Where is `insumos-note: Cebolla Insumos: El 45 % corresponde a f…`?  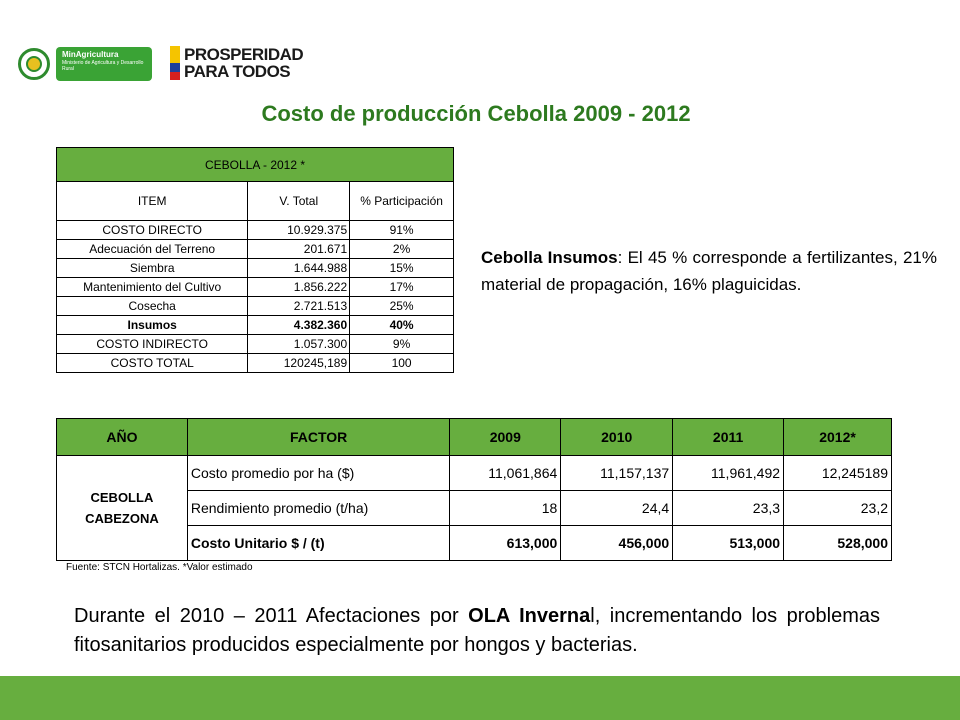 insumos-note: Cebolla Insumos: El 45 % corresponde a f… is located at coordinates (709, 271).